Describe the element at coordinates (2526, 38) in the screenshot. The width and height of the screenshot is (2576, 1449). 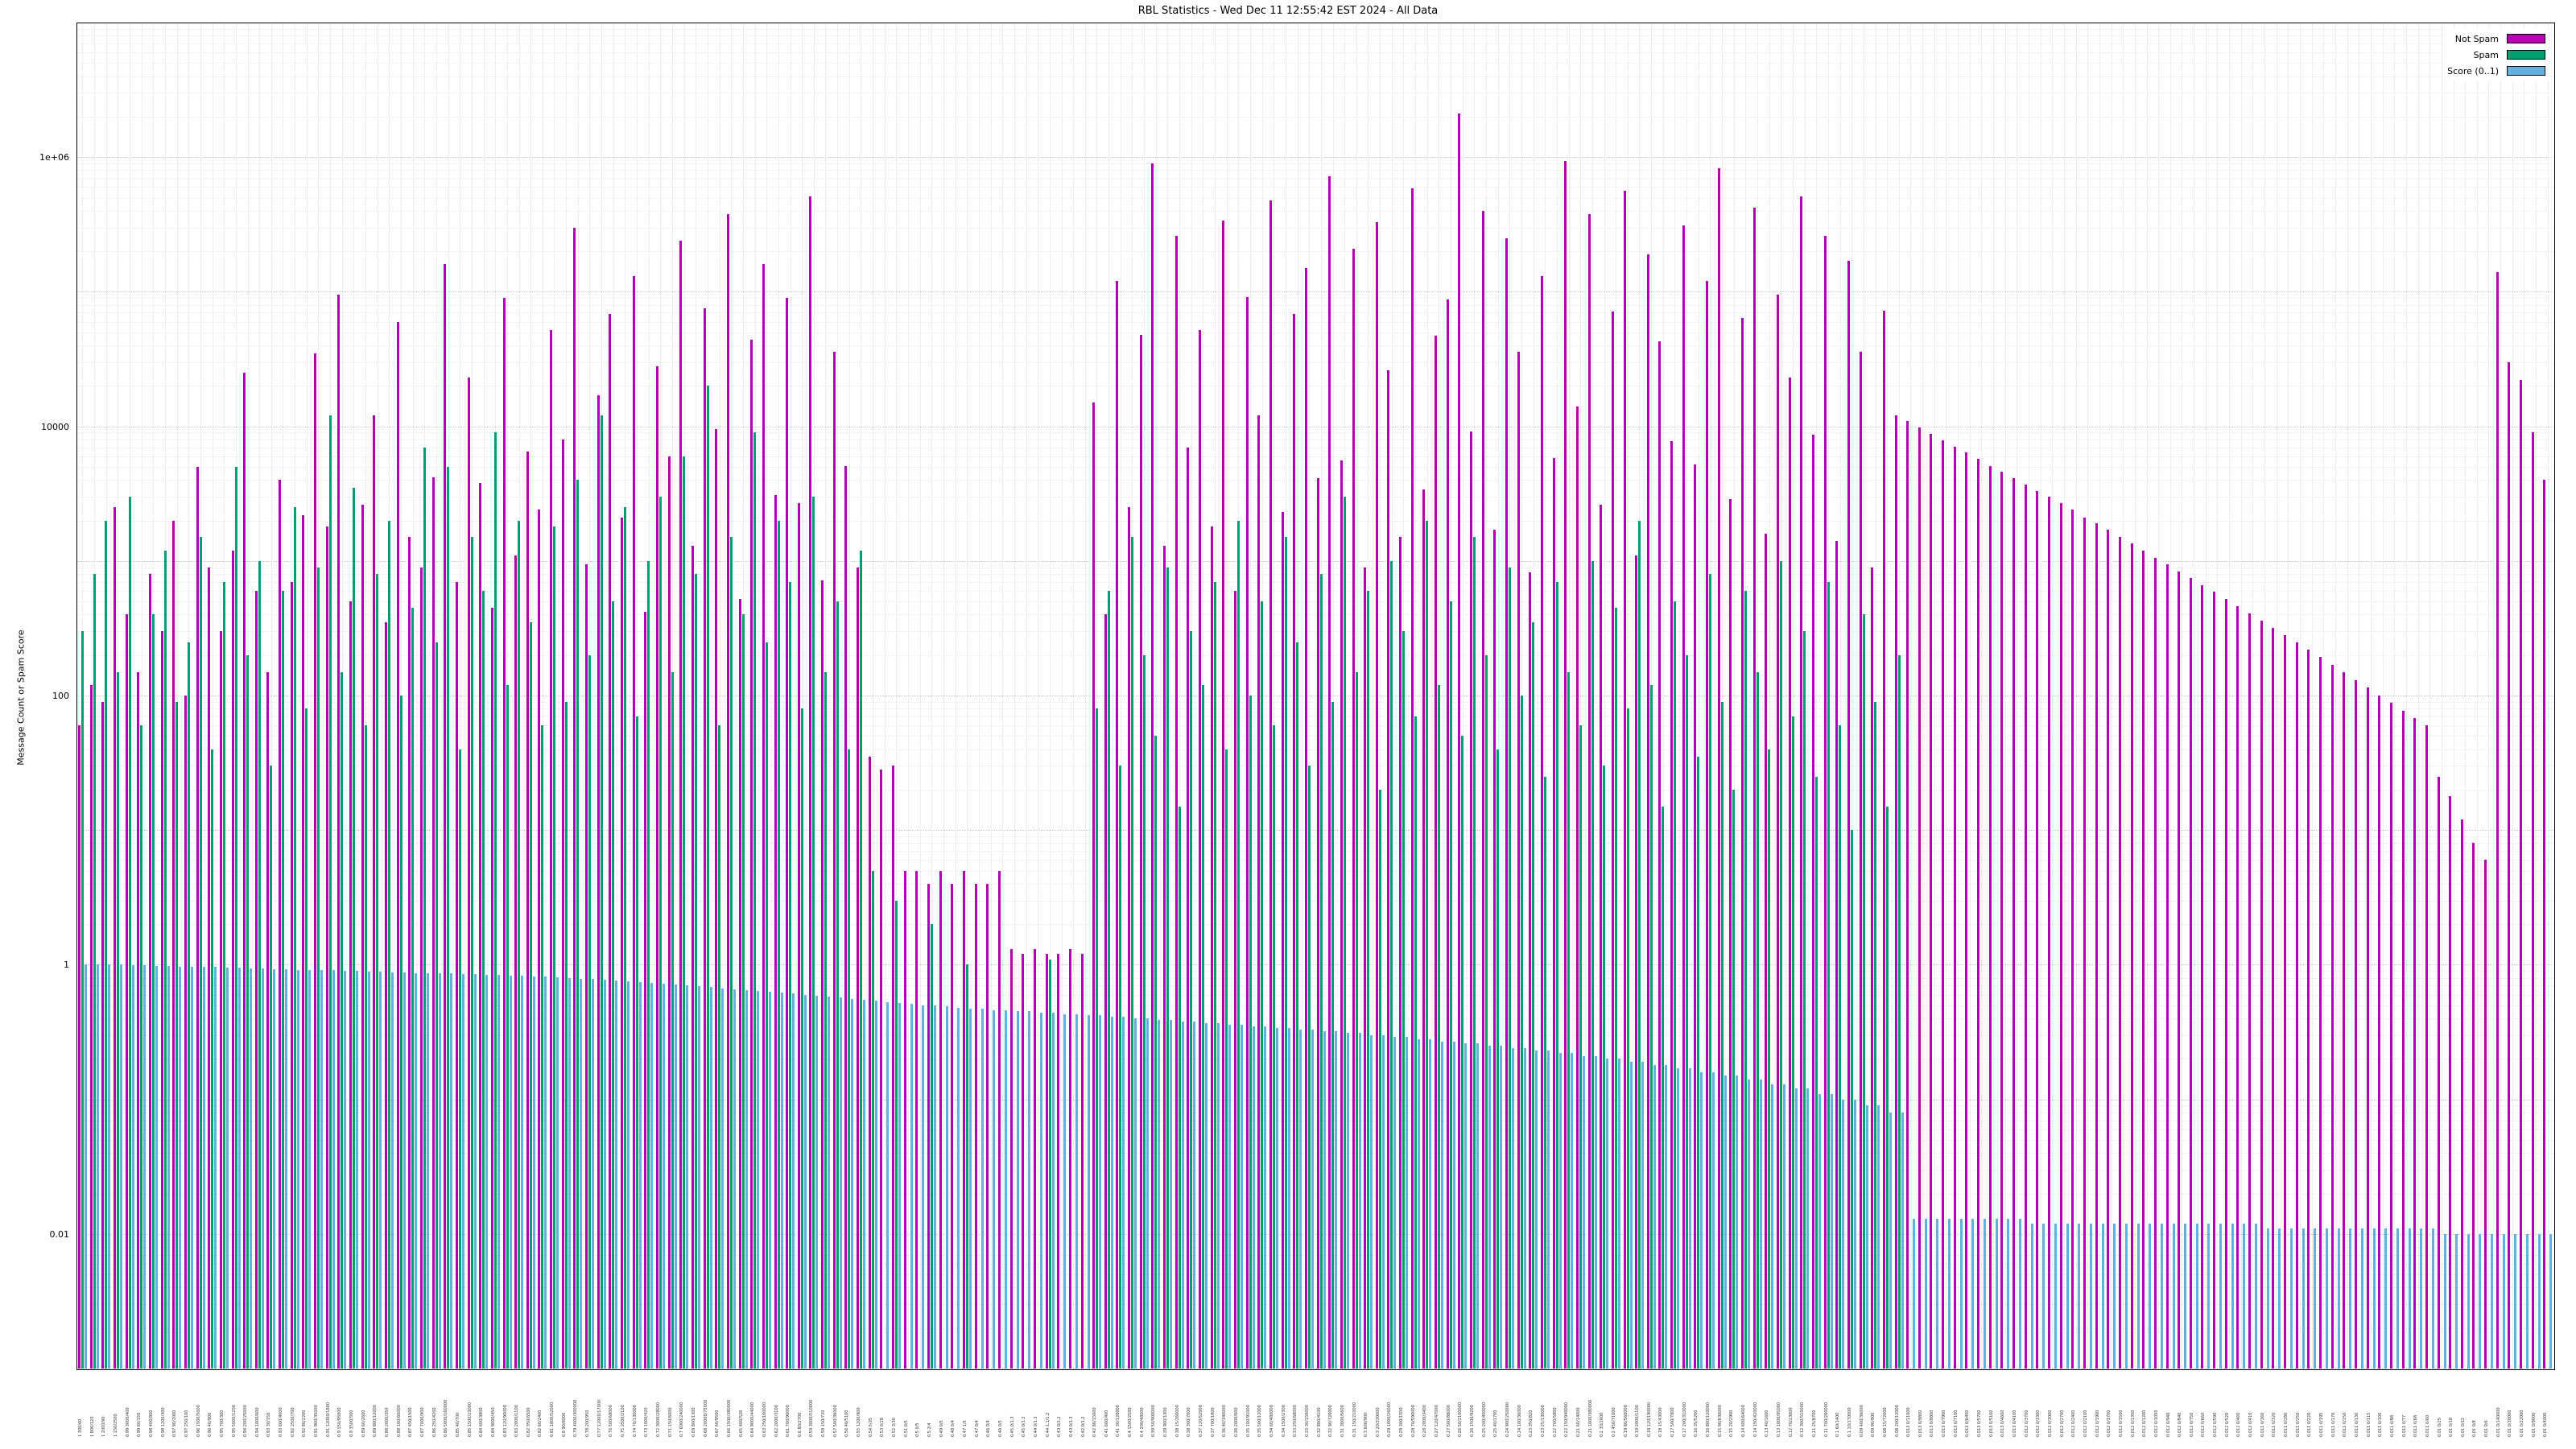
I see `not-spam-swatch` at that location.